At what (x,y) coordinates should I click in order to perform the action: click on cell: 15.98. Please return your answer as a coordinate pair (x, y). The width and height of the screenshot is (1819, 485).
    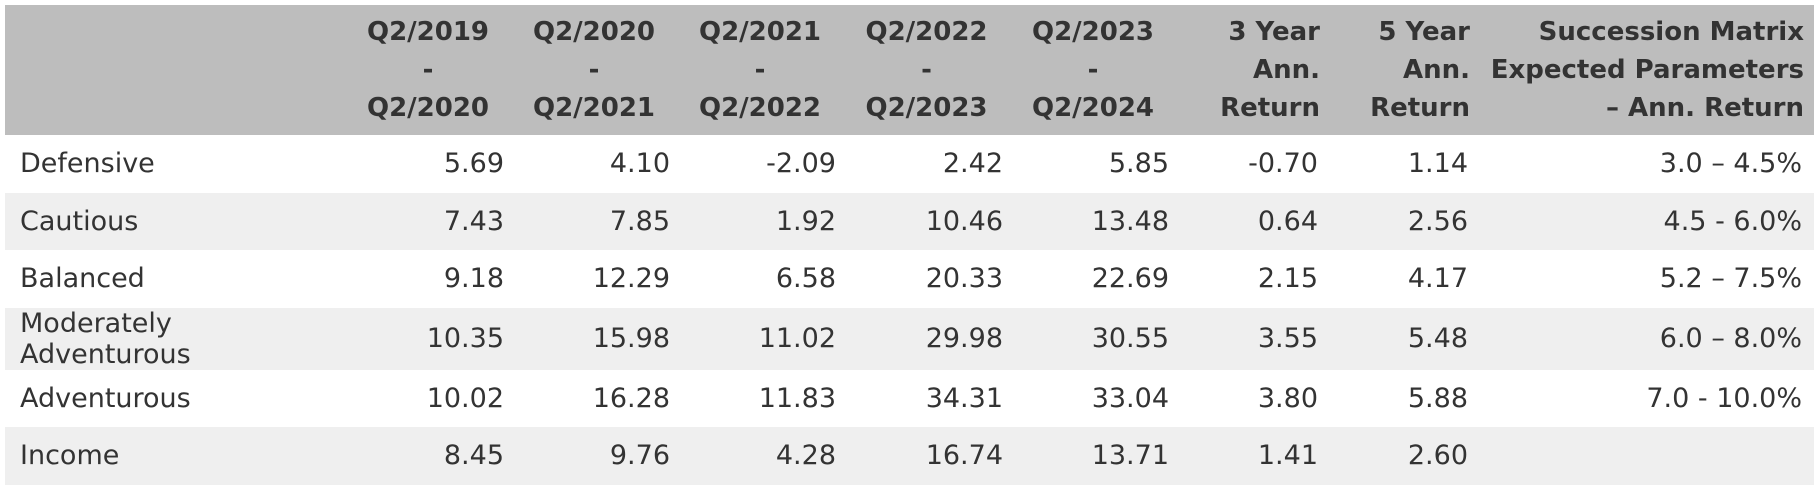
    Looking at the image, I should click on (599, 338).